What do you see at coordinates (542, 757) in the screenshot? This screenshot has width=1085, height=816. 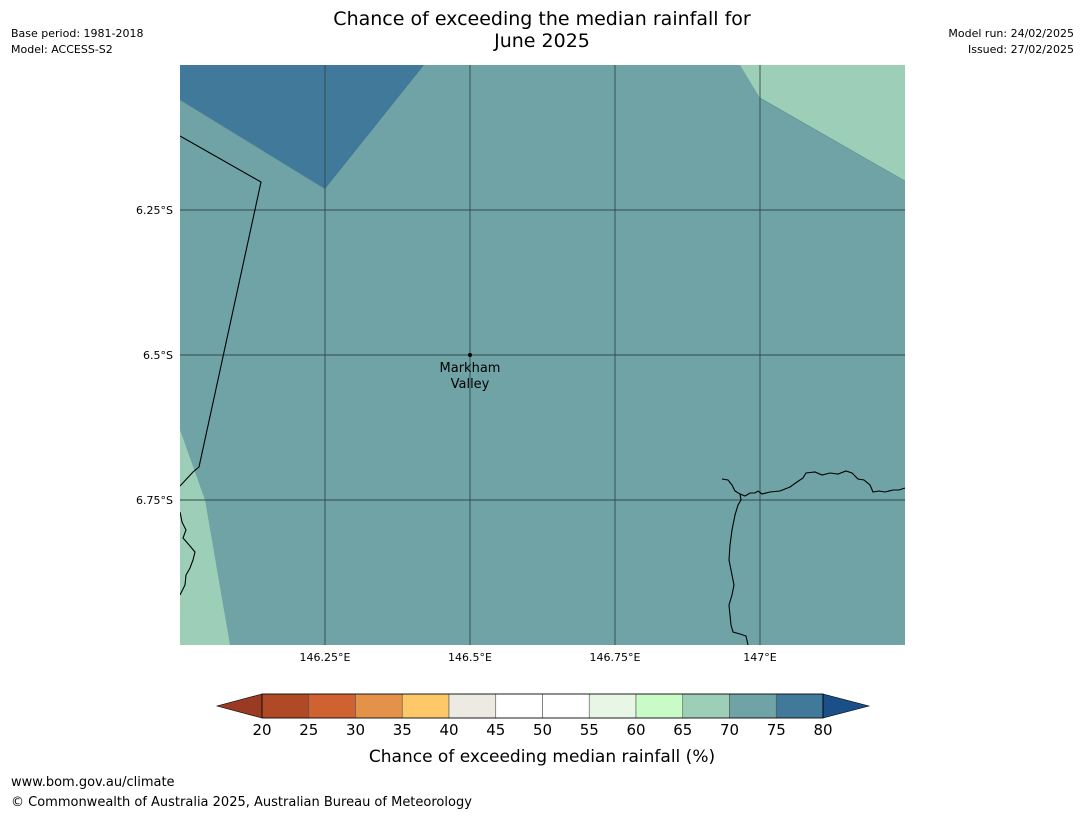 I see `colorbar-title: Chance of exceeding median rainfall (%)` at bounding box center [542, 757].